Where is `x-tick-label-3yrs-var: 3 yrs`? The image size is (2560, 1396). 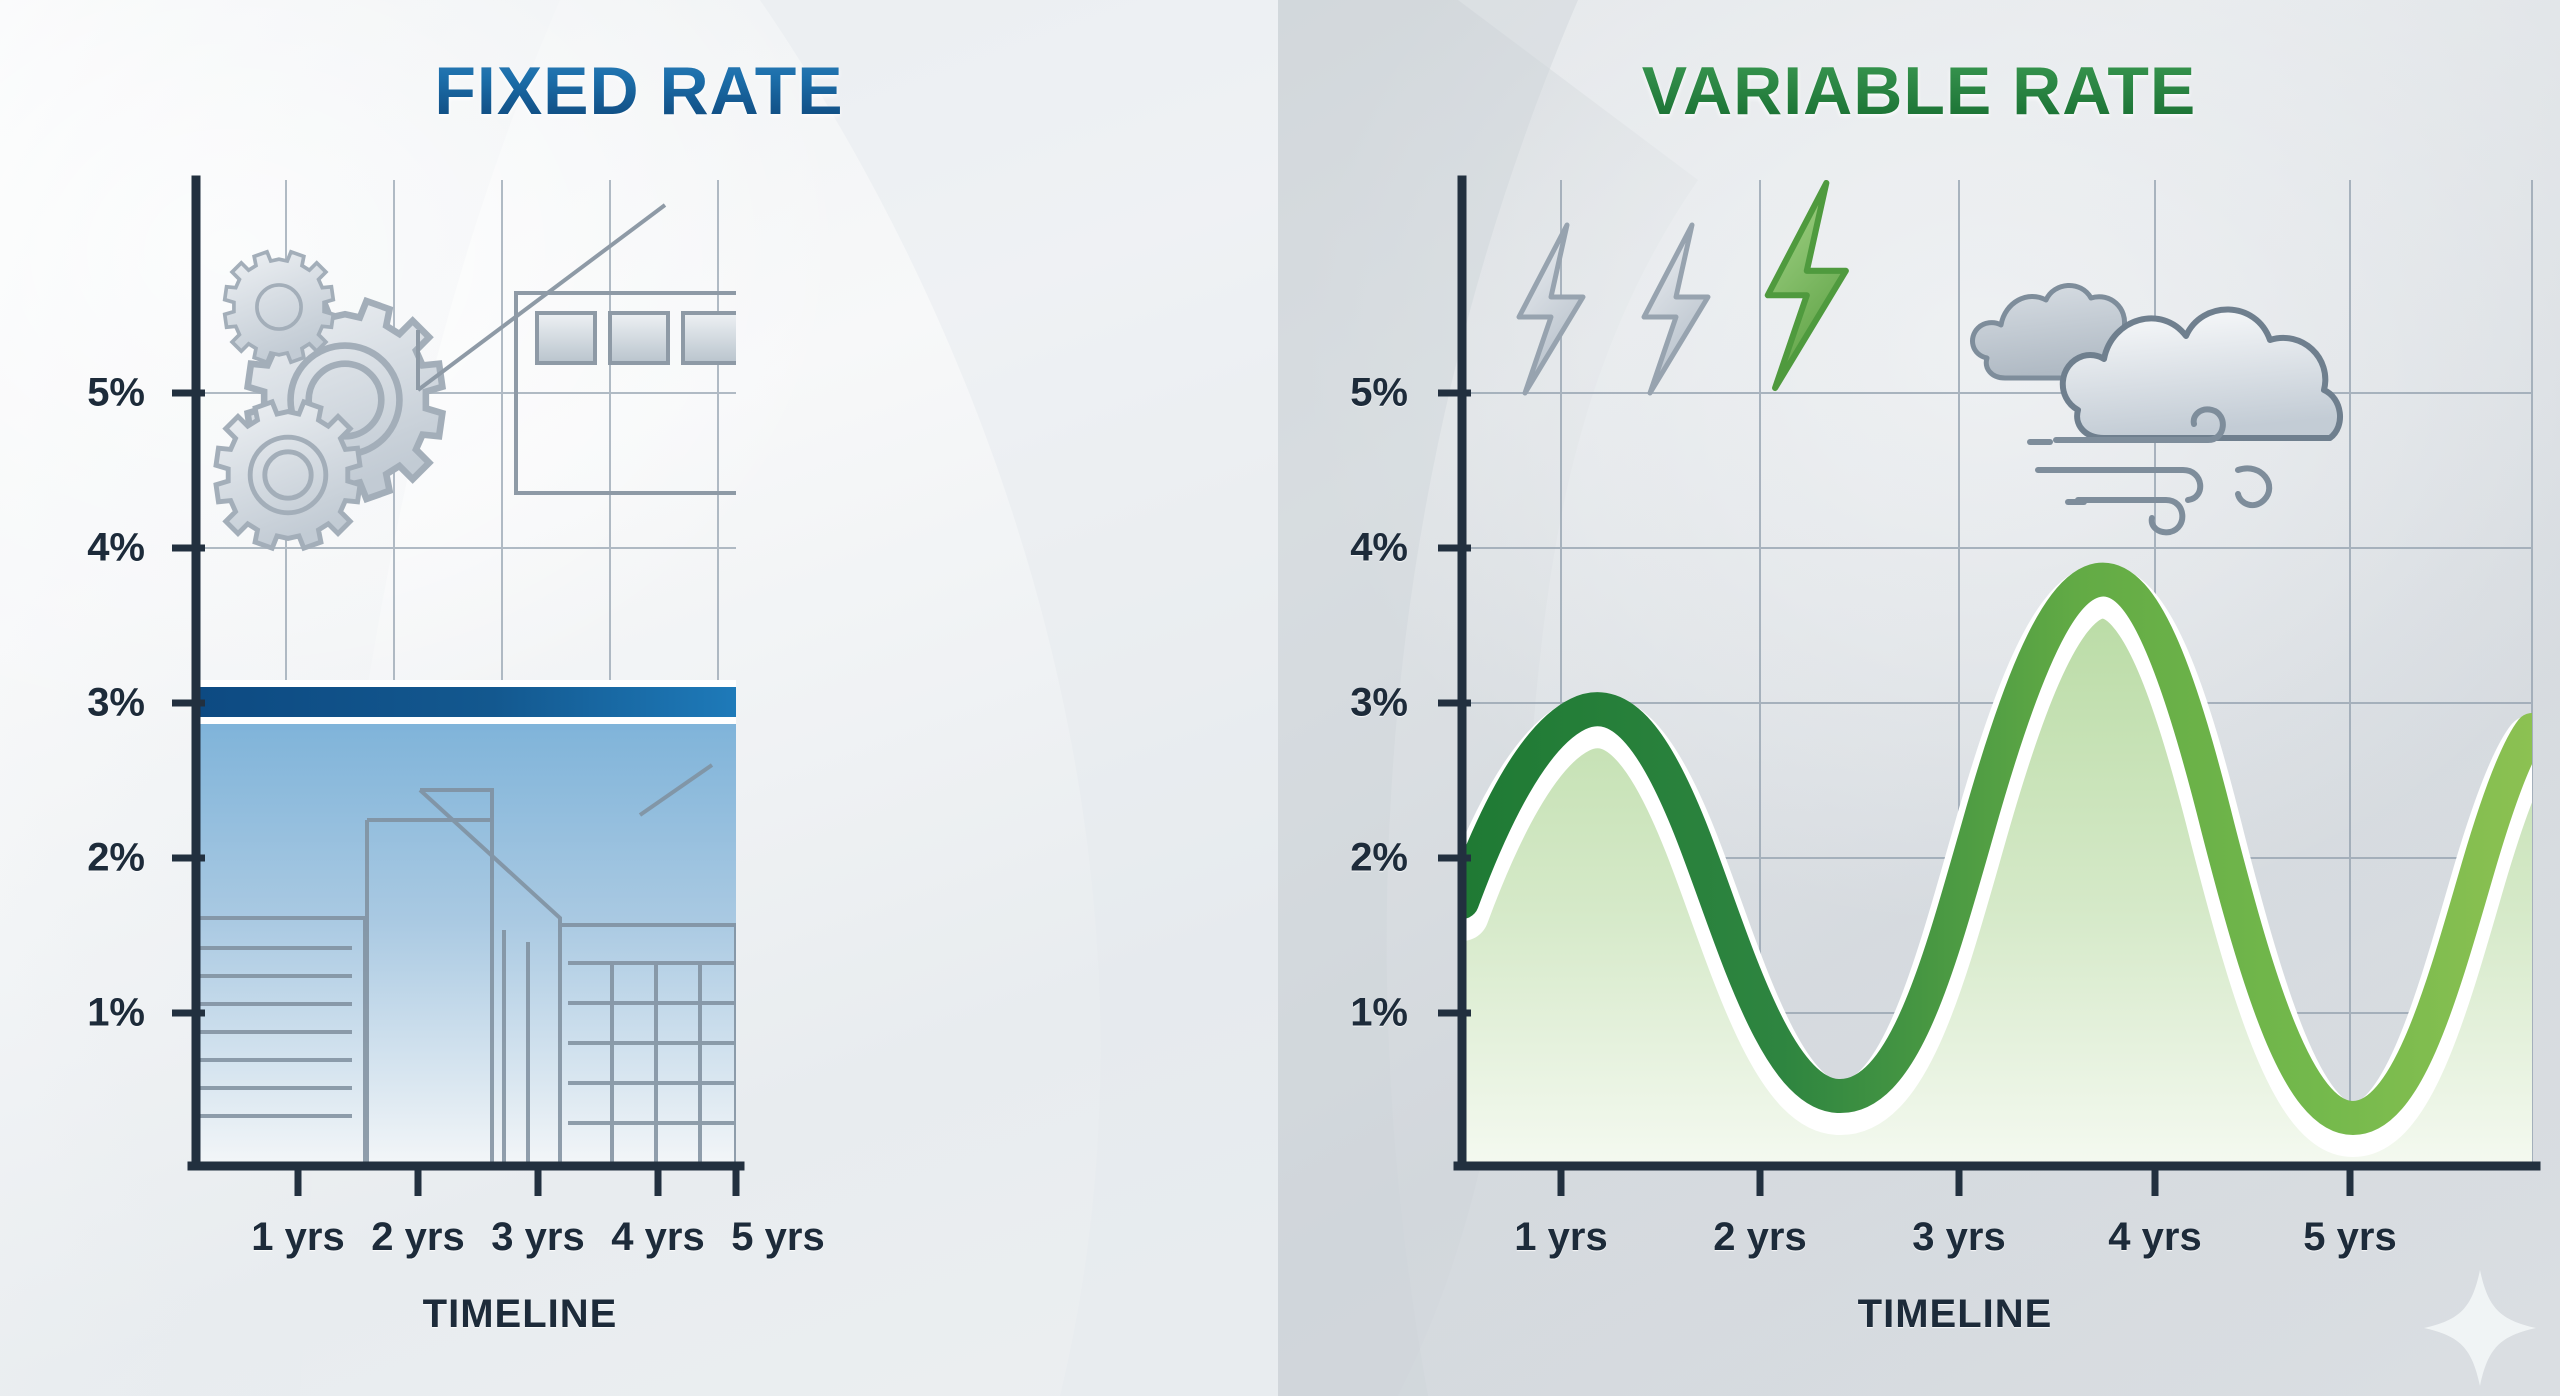
x-tick-label-3yrs-var: 3 yrs is located at coordinates (1959, 1237).